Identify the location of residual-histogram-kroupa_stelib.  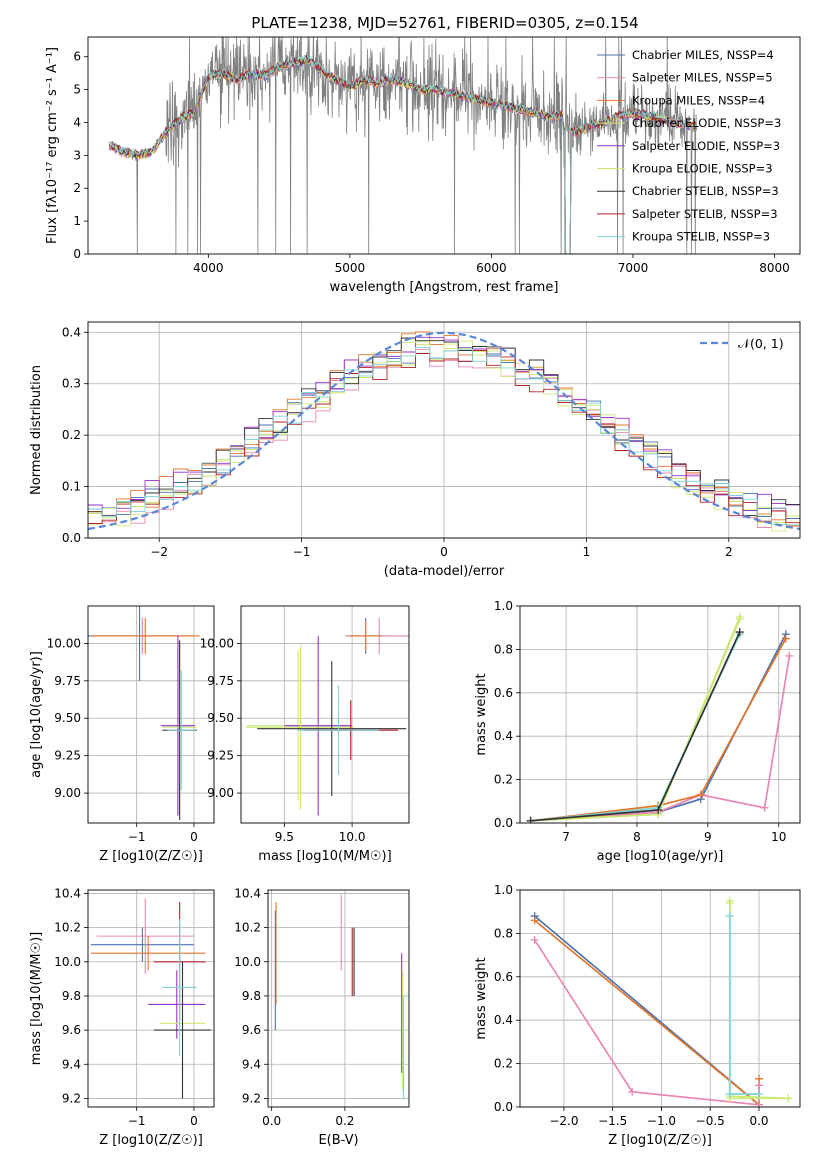
(444, 436).